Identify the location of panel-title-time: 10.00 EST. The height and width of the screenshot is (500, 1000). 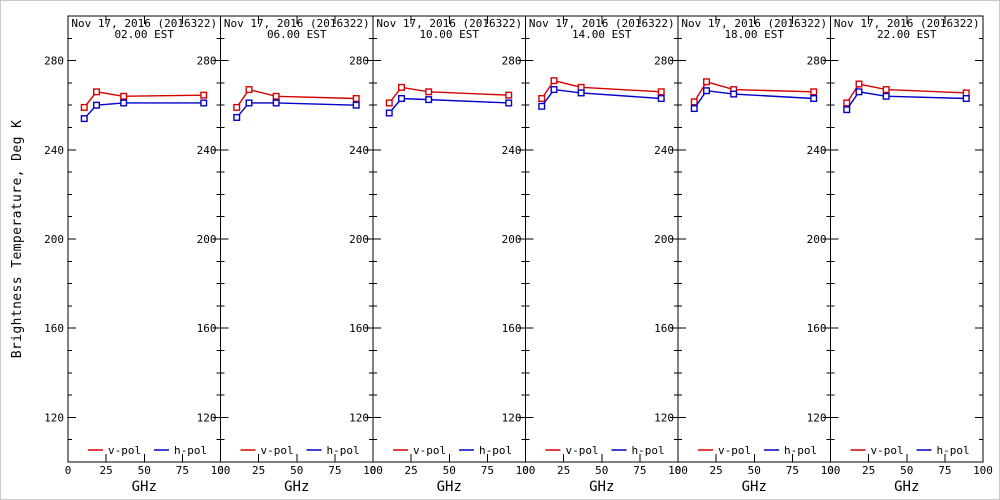
(449, 34).